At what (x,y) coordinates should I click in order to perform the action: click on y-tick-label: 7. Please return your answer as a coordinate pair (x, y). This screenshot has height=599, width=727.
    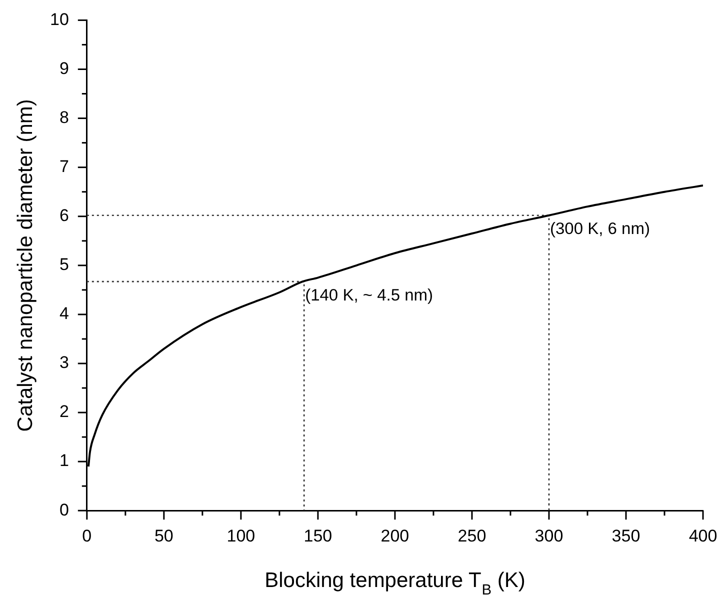
    Looking at the image, I should click on (64, 166).